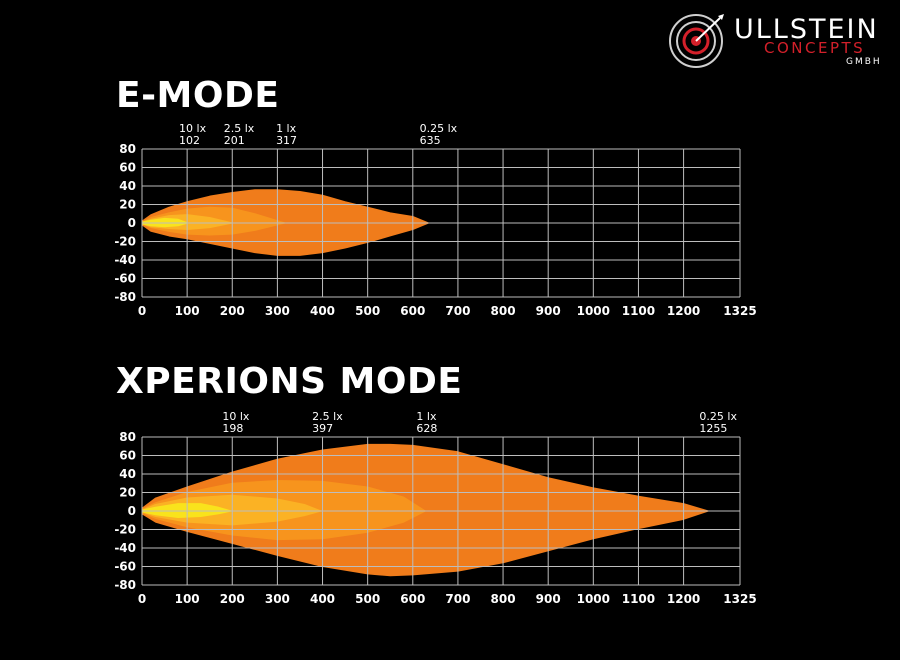  What do you see at coordinates (322, 599) in the screenshot?
I see `xperions-x-tick-label: 400` at bounding box center [322, 599].